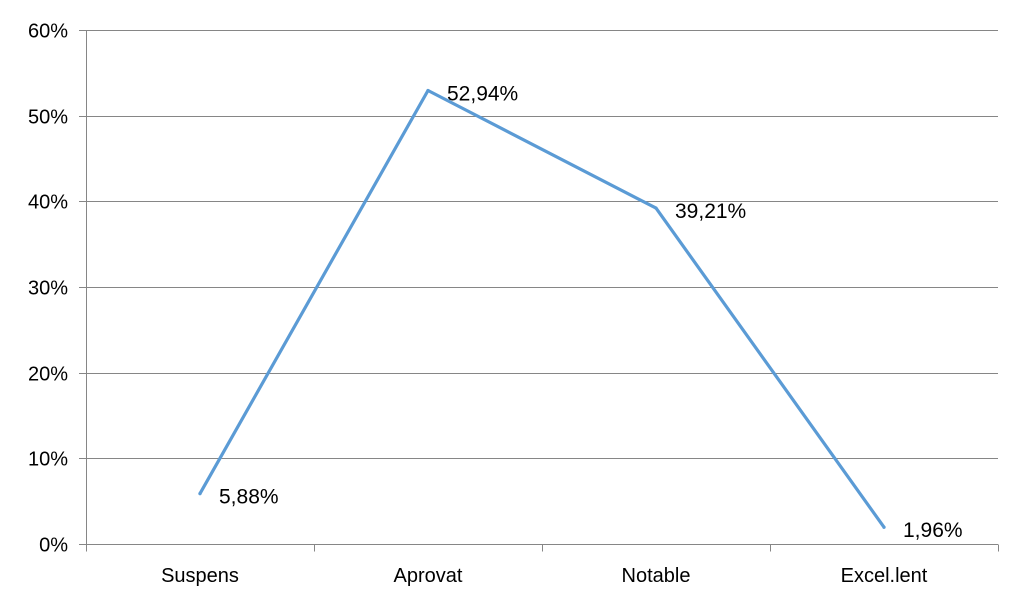 This screenshot has width=1014, height=594. I want to click on y-tick-label: 20%, so click(48, 375).